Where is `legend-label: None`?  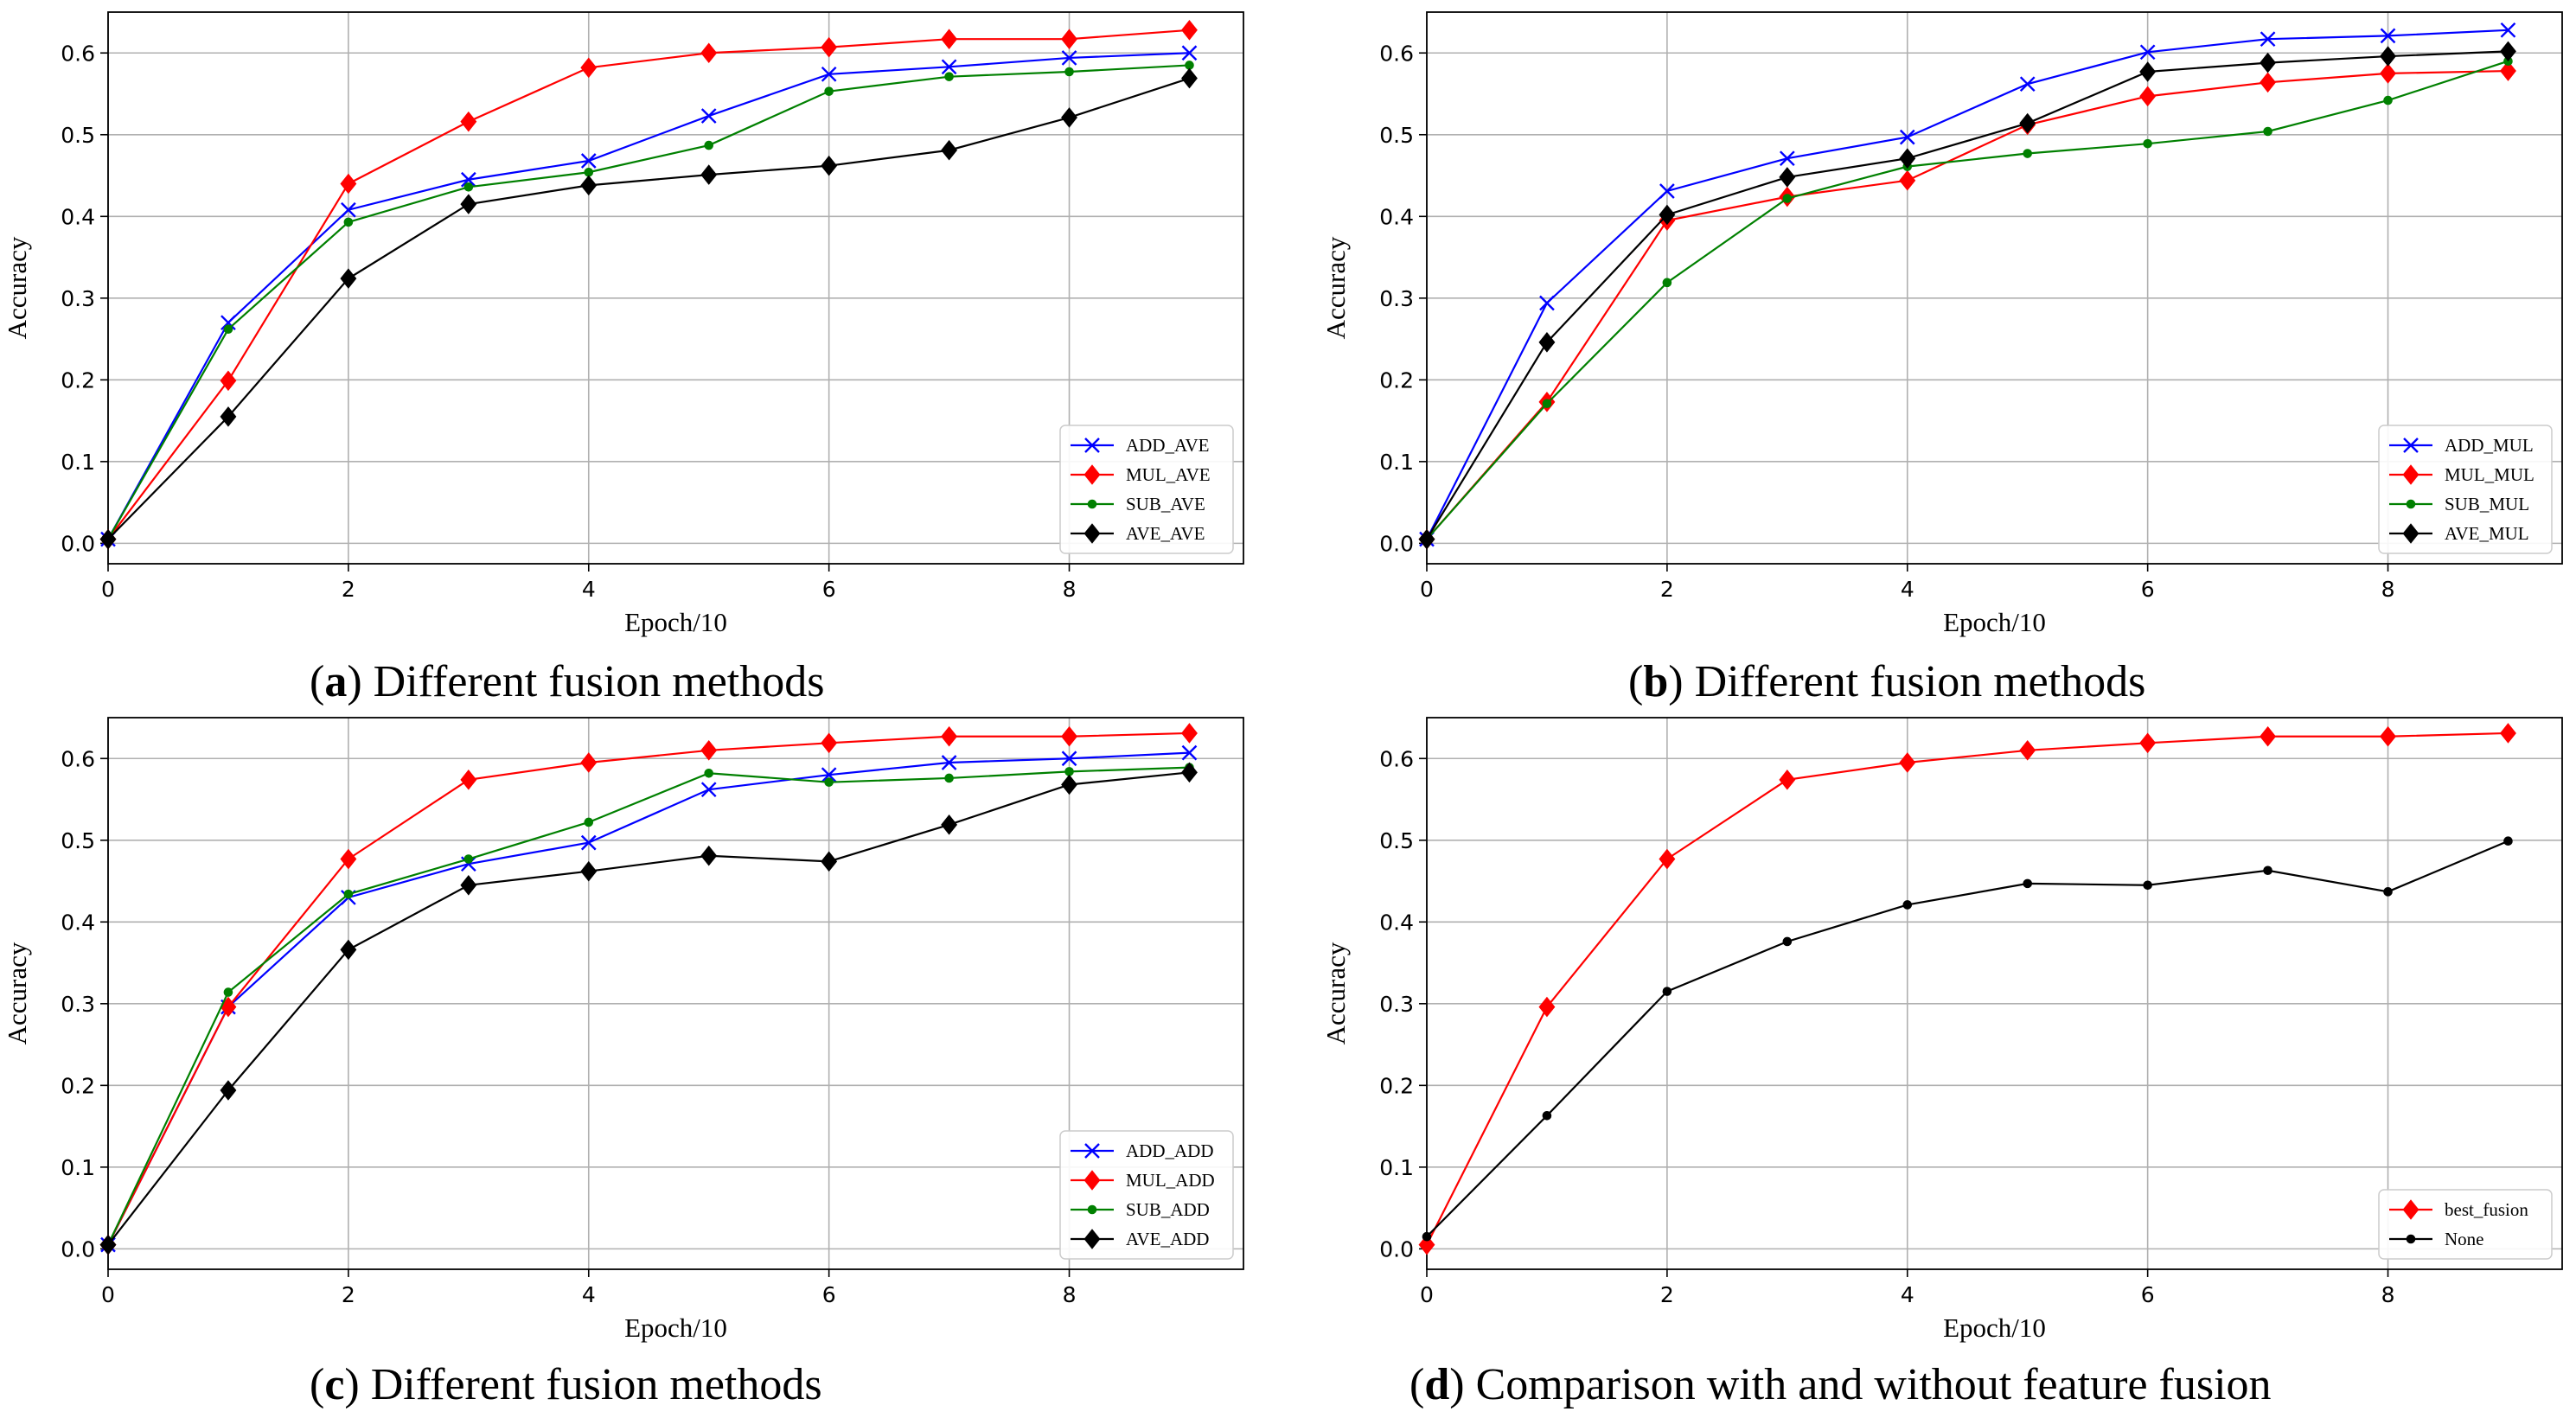
legend-label: None is located at coordinates (2465, 1239).